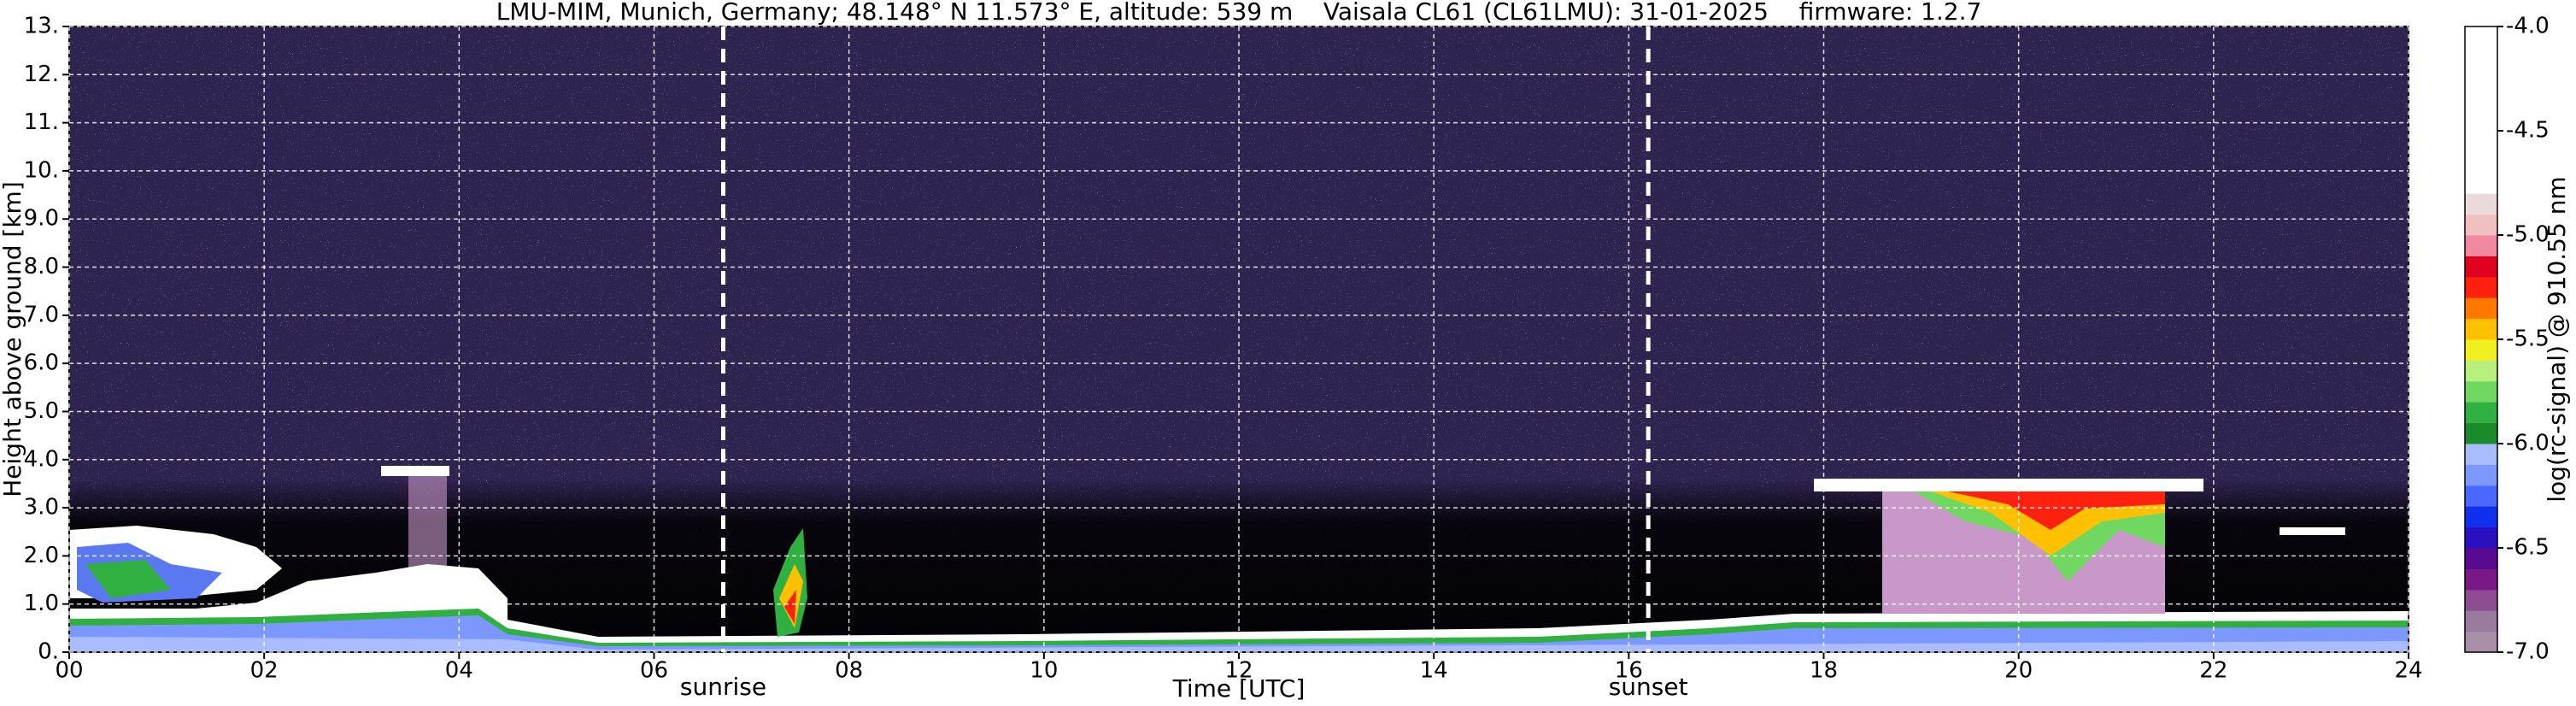 The width and height of the screenshot is (2576, 706). Describe the element at coordinates (41, 26) in the screenshot. I see `y-tick-label: 13.` at that location.